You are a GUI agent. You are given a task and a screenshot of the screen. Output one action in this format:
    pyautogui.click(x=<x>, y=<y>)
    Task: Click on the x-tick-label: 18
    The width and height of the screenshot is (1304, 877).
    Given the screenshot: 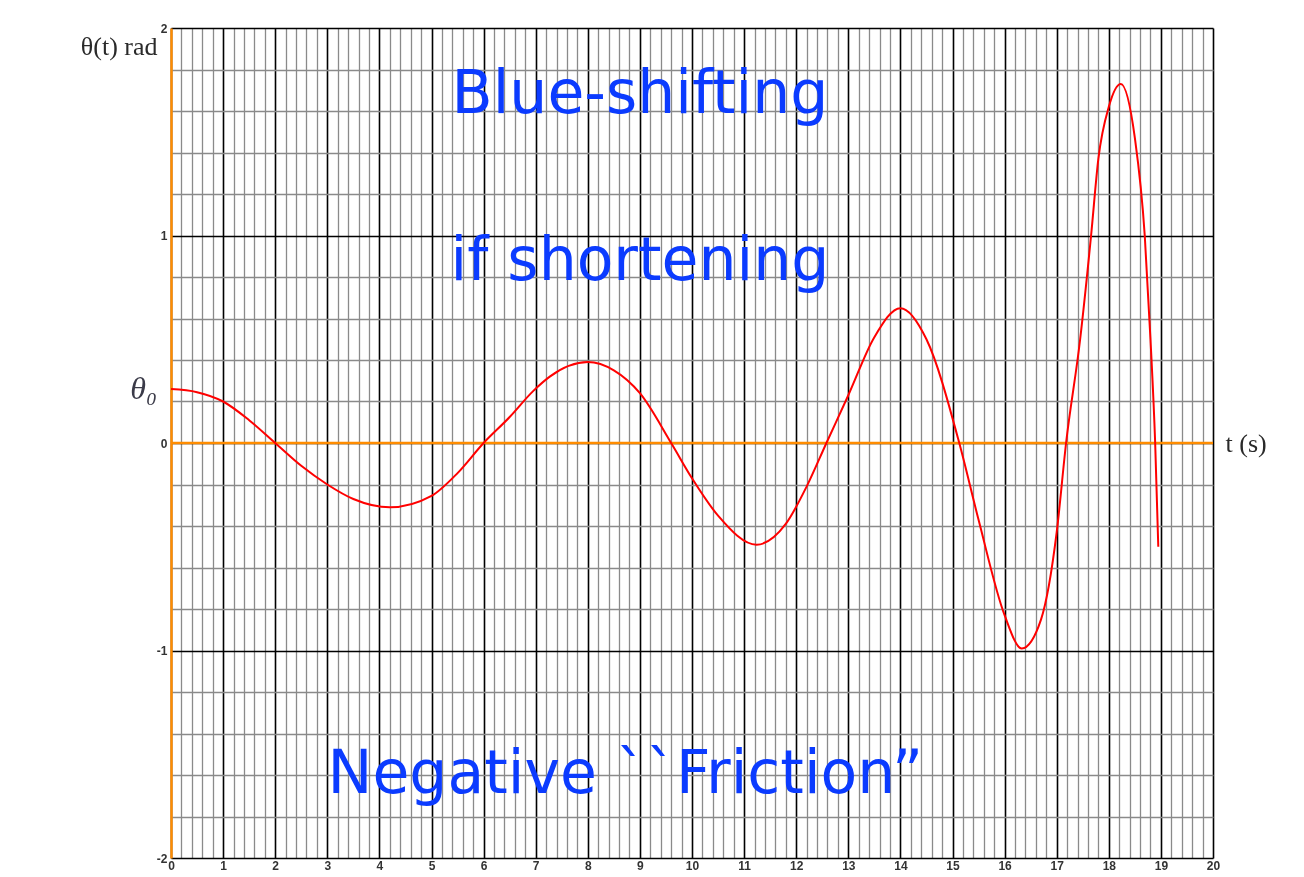 What is the action you would take?
    pyautogui.click(x=1109, y=865)
    